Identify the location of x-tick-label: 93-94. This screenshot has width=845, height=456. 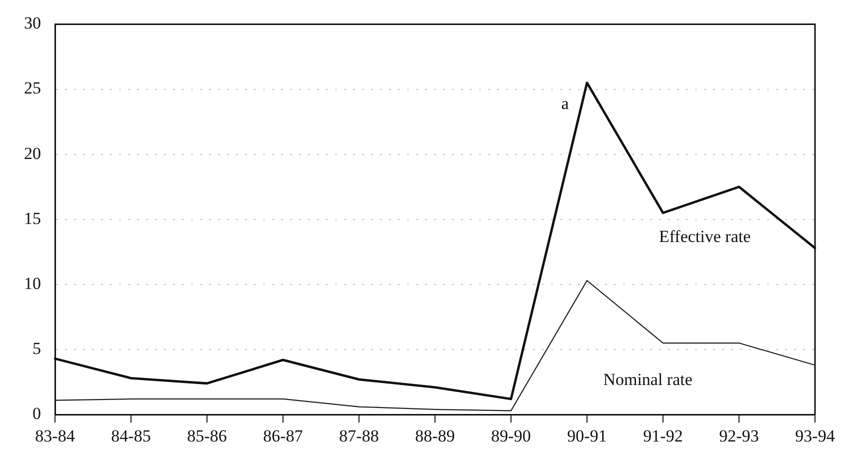
(815, 436).